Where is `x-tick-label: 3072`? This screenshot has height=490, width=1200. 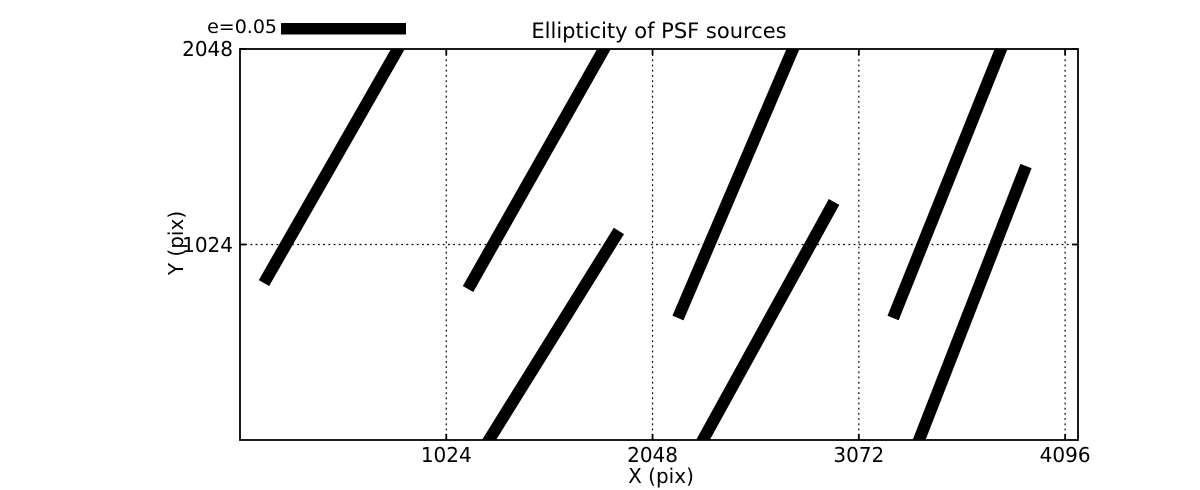 x-tick-label: 3072 is located at coordinates (859, 455).